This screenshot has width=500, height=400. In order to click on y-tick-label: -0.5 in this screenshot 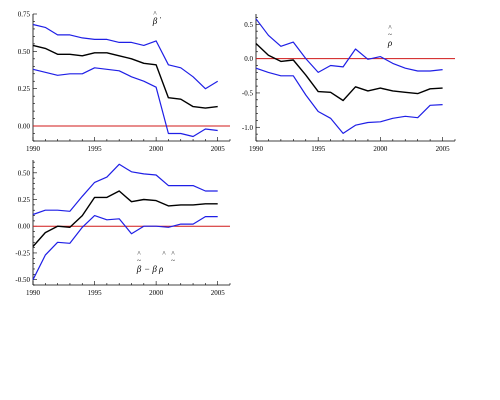, I will do `click(248, 93)`.